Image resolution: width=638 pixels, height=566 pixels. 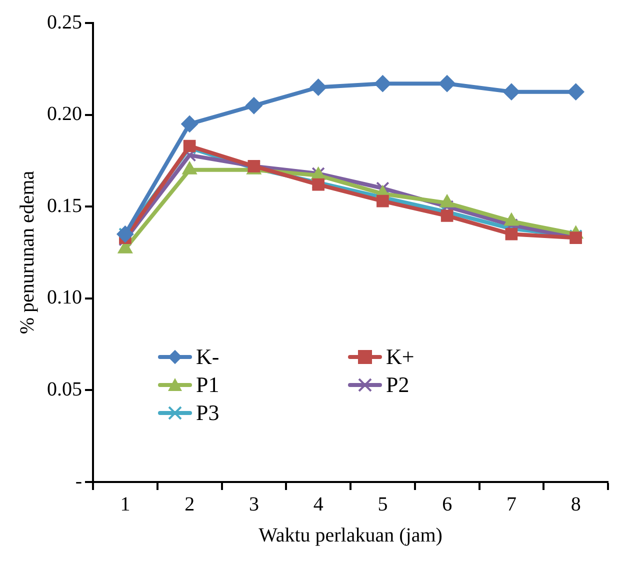 I want to click on x-tick-label: 5, so click(x=383, y=504).